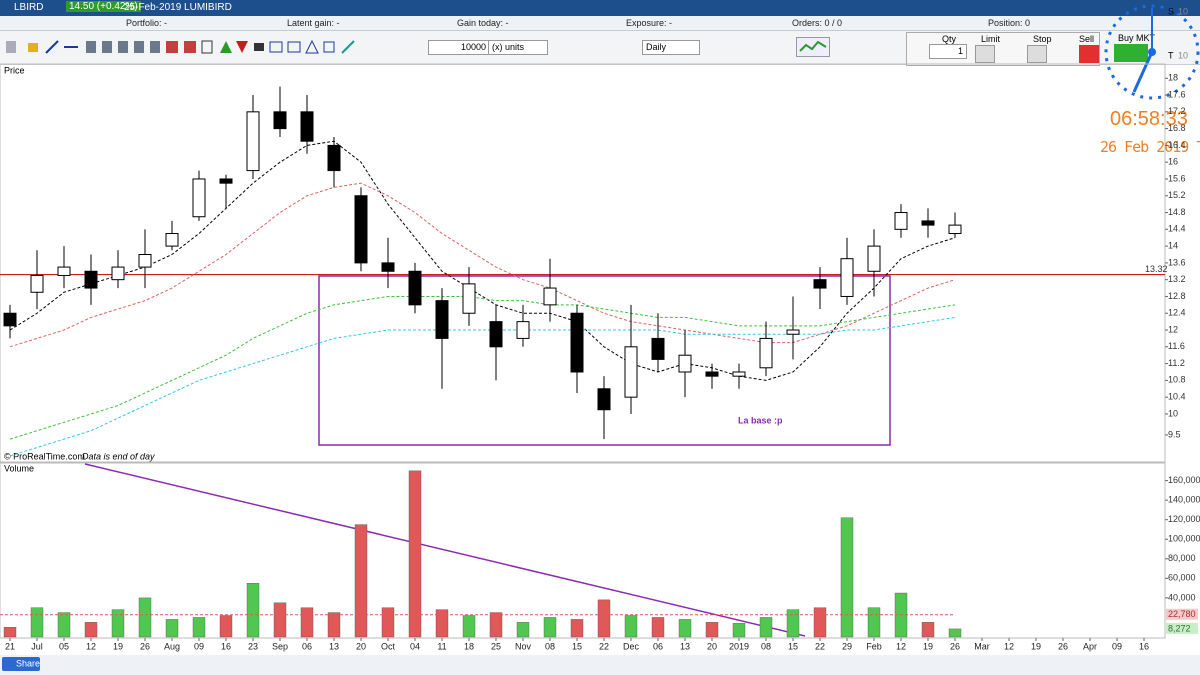 The image size is (1200, 675). I want to click on status-bar, so click(600, 665).